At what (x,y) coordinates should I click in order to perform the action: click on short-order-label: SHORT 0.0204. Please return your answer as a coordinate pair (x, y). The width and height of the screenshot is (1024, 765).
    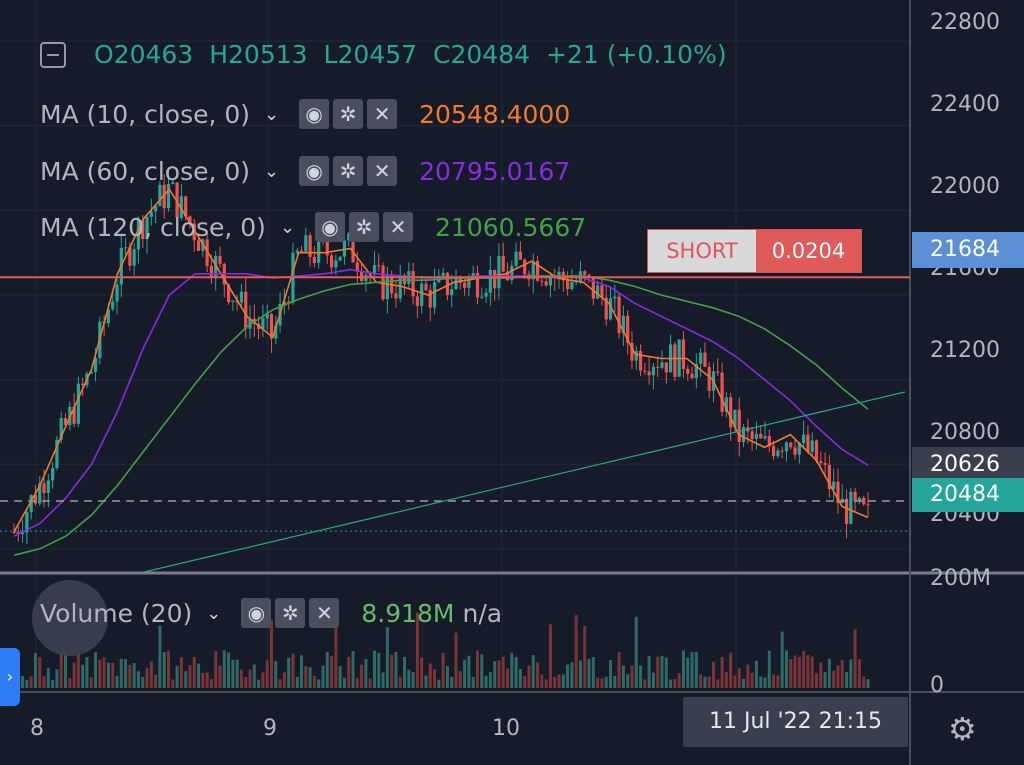
    Looking at the image, I should click on (754, 251).